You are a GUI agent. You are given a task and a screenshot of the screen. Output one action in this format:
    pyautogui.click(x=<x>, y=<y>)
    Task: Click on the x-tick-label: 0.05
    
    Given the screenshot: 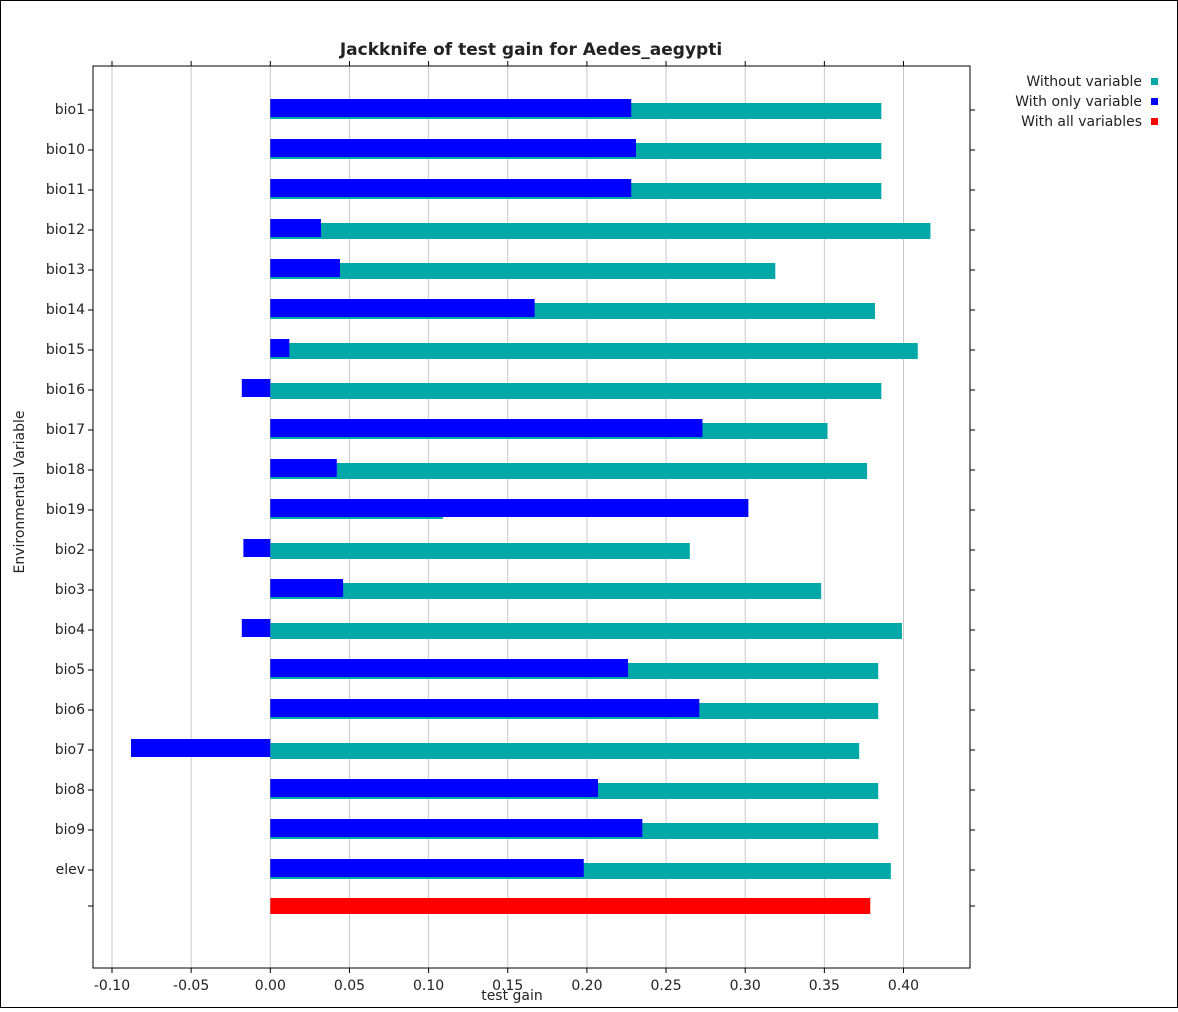 What is the action you would take?
    pyautogui.click(x=349, y=986)
    